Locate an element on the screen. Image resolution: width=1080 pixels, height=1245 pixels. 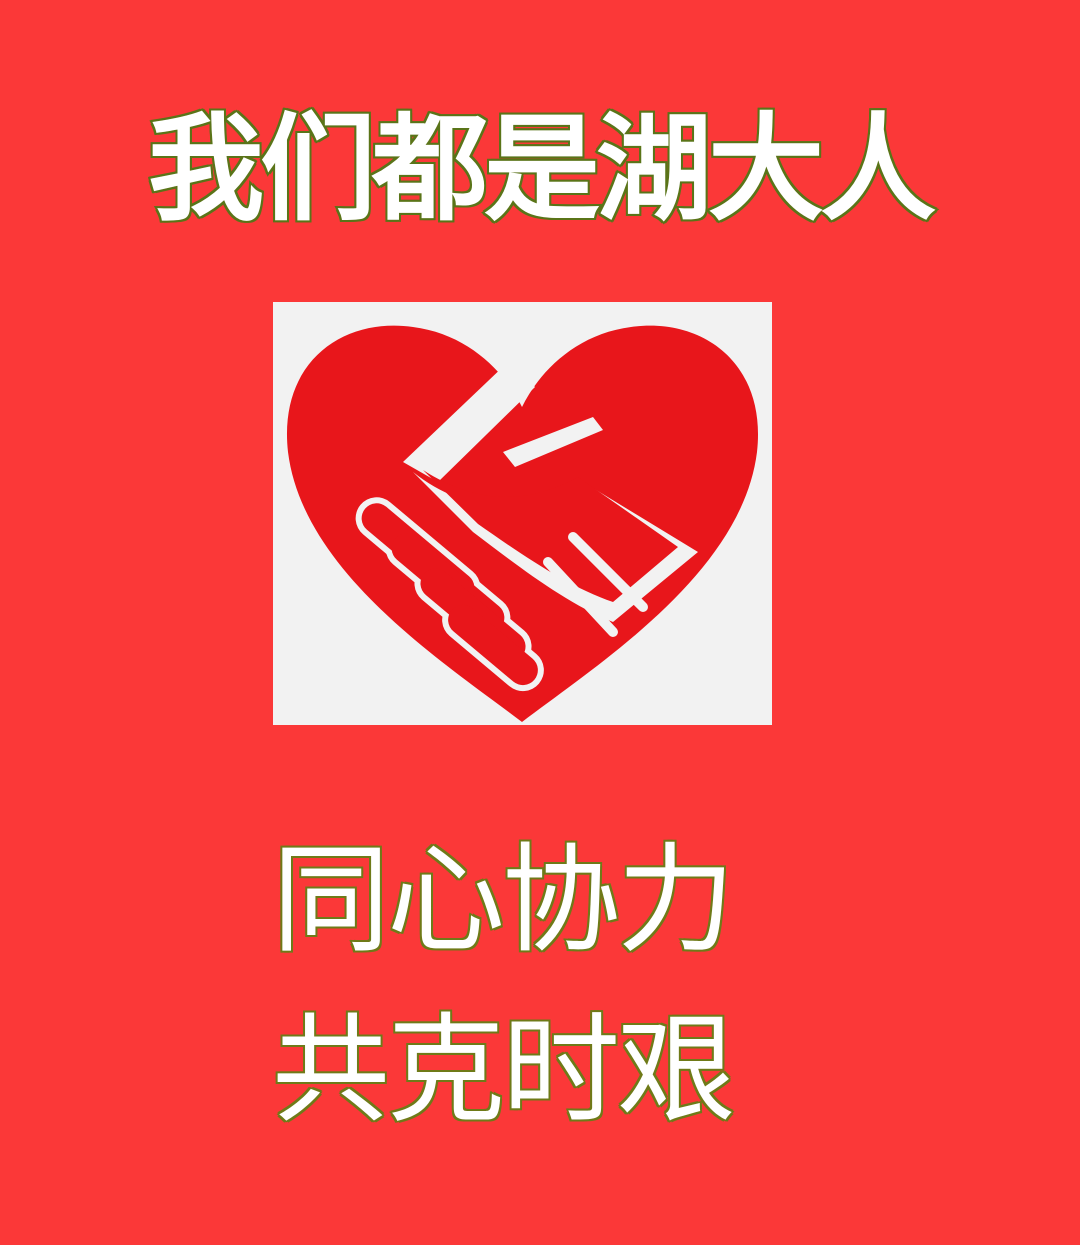
slogan-line-2: 共克时艰 is located at coordinates (504, 1070).